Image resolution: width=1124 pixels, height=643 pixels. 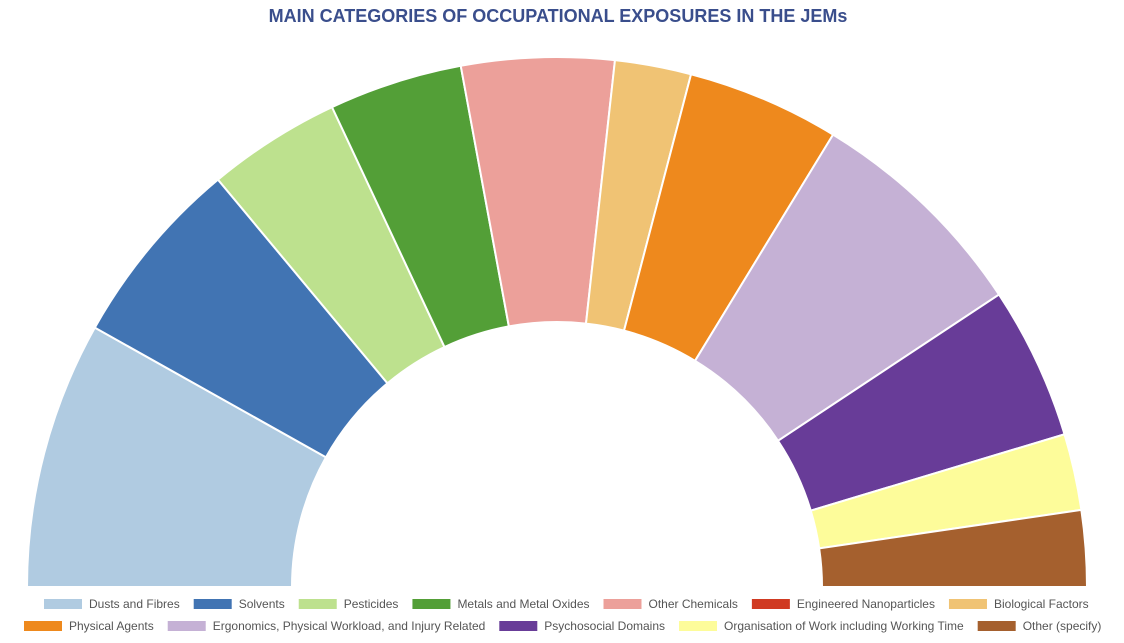 I want to click on legend-item-engineered-nanoparticles: Engineered Nanoparticles, so click(x=843, y=604).